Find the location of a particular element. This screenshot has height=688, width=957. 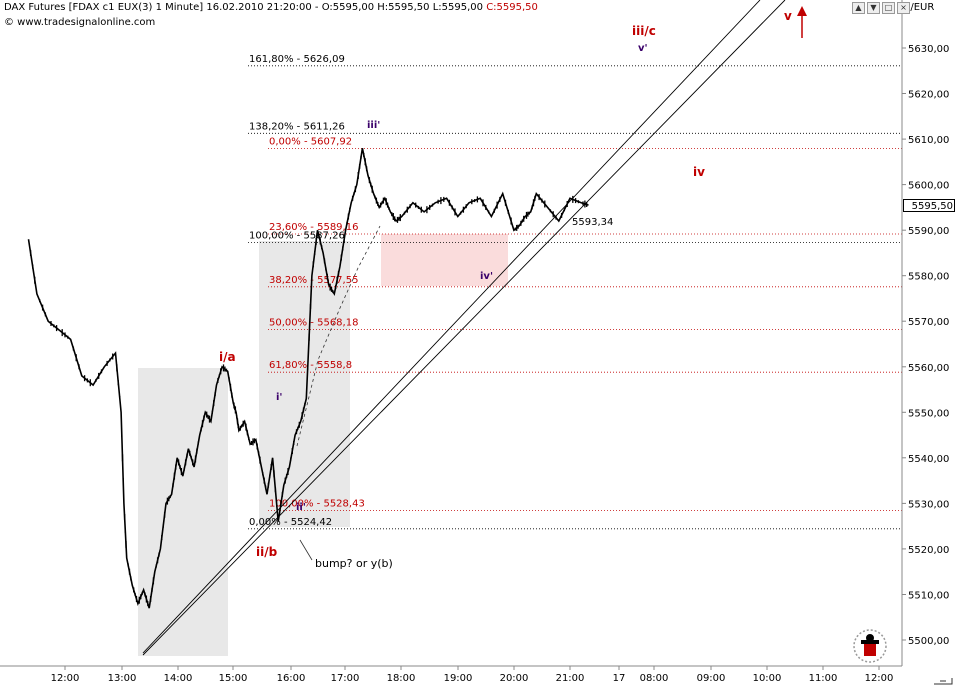

y-tick-label: 5520,00 is located at coordinates (928, 550).